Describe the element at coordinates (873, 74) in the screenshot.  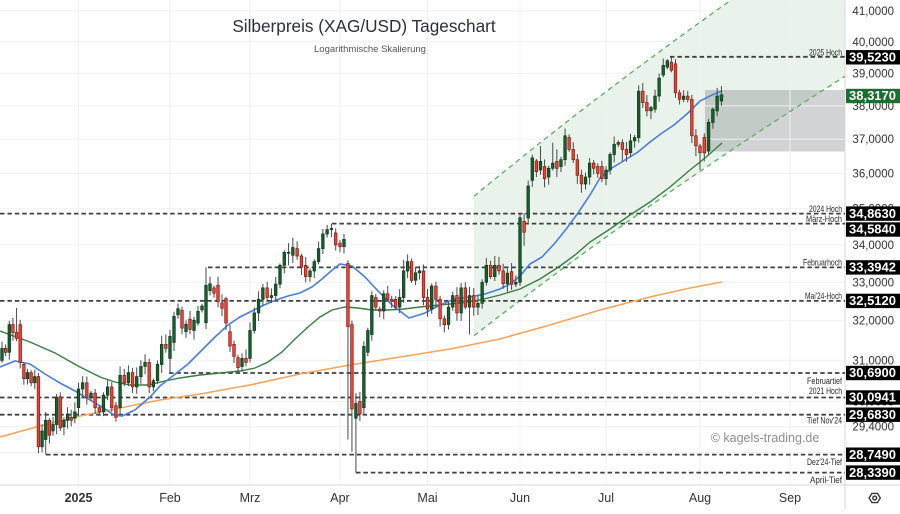
I see `svg-text: 39,0000` at that location.